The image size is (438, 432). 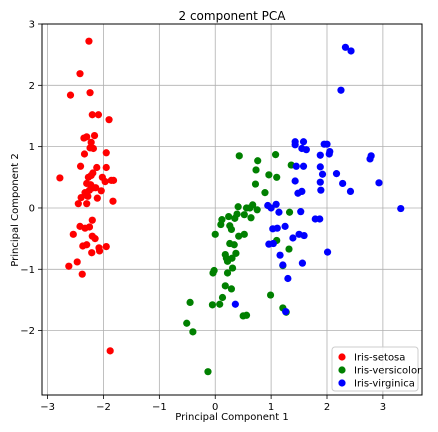 I want to click on series-iris-versicolor, so click(x=239, y=263).